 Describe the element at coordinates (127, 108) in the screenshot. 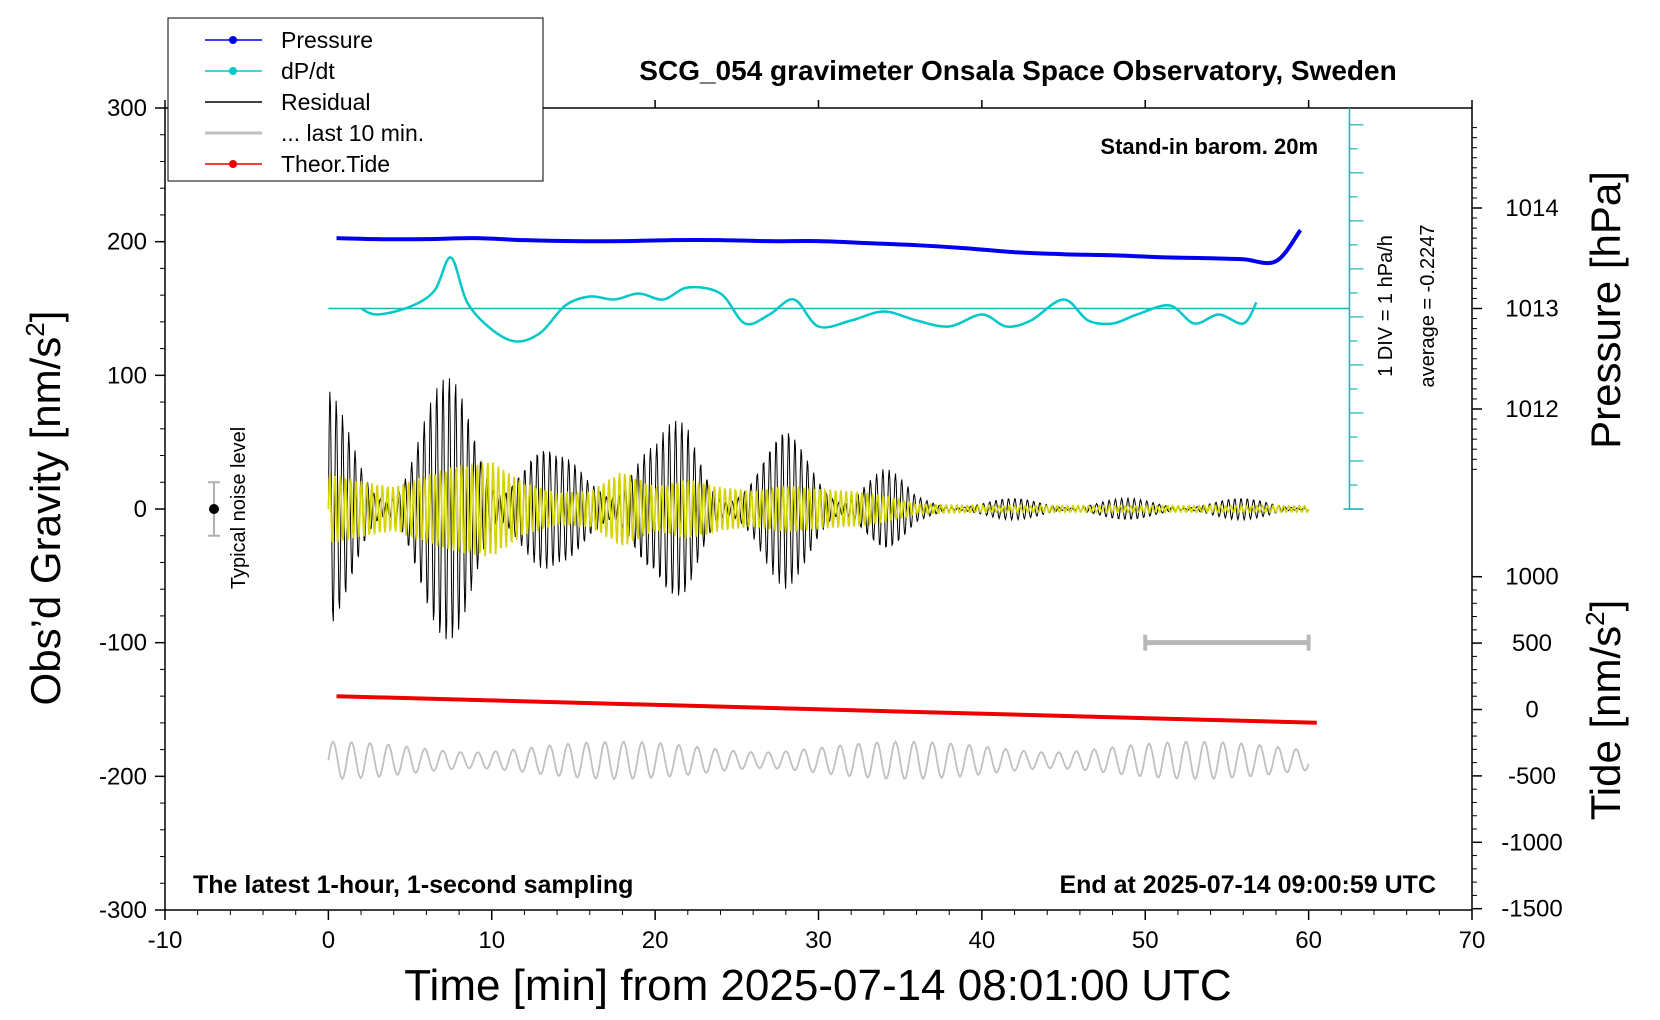

I see `y-tick-label-left: 300` at that location.